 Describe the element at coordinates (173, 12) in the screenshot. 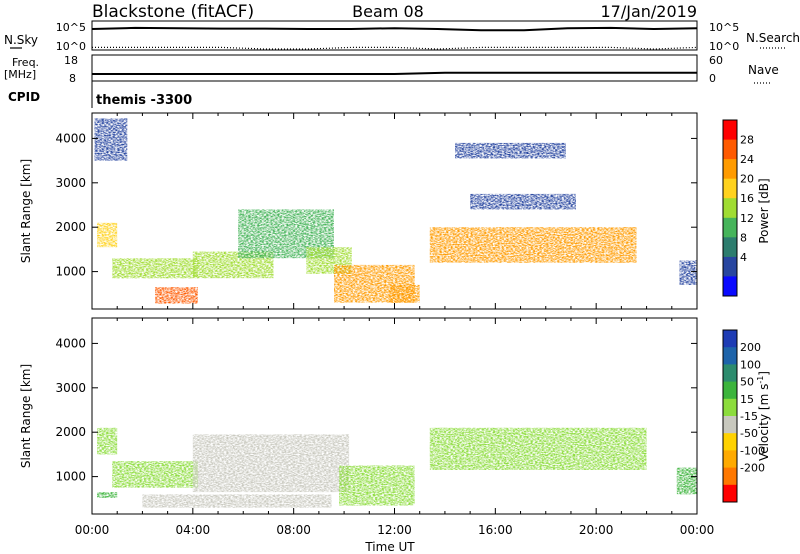

I see `station-title: Blackstone (fitACF)` at that location.